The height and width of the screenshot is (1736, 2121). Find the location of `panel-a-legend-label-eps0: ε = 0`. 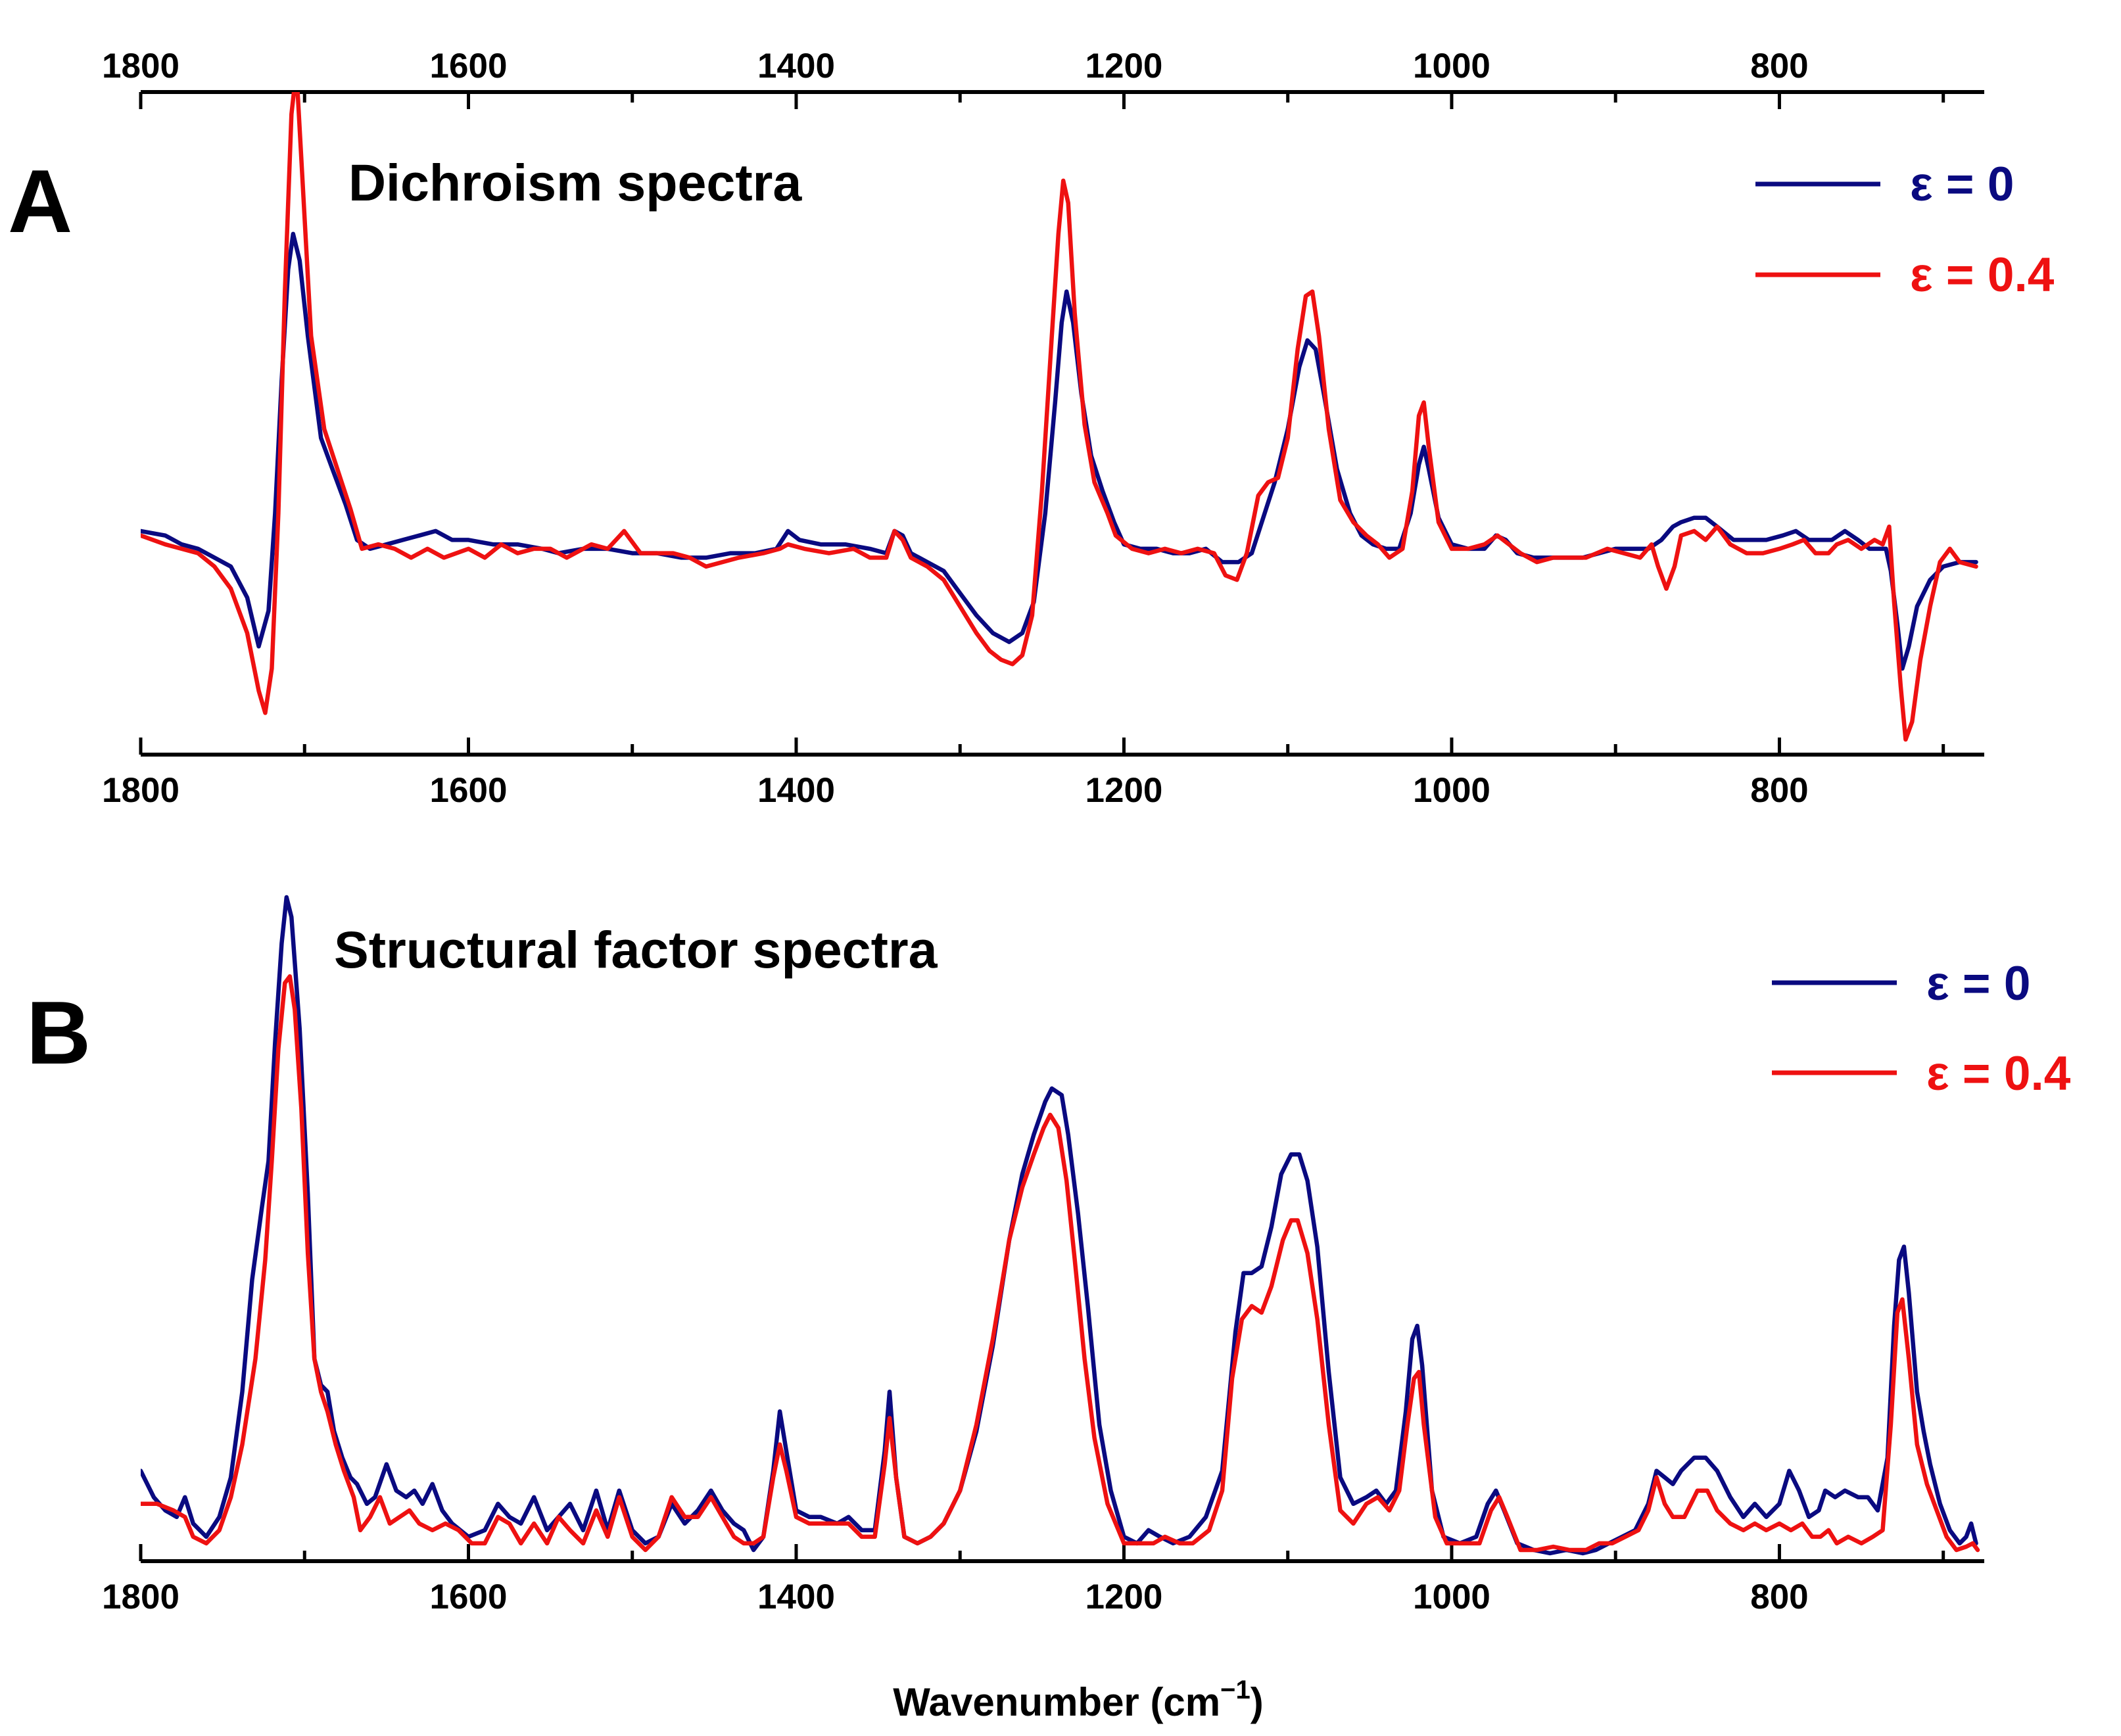

panel-a-legend-label-eps0: ε = 0 is located at coordinates (1962, 184).